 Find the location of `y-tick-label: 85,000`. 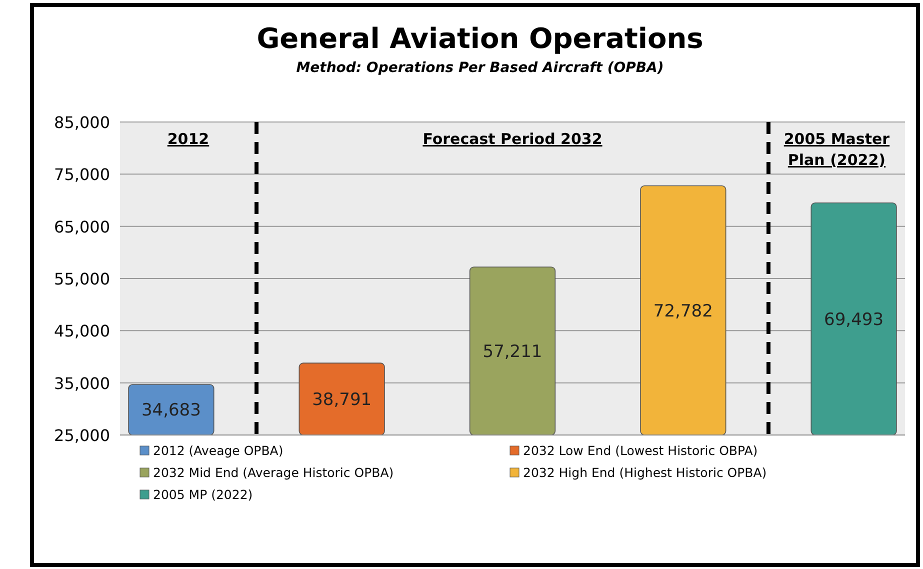

y-tick-label: 85,000 is located at coordinates (82, 122).